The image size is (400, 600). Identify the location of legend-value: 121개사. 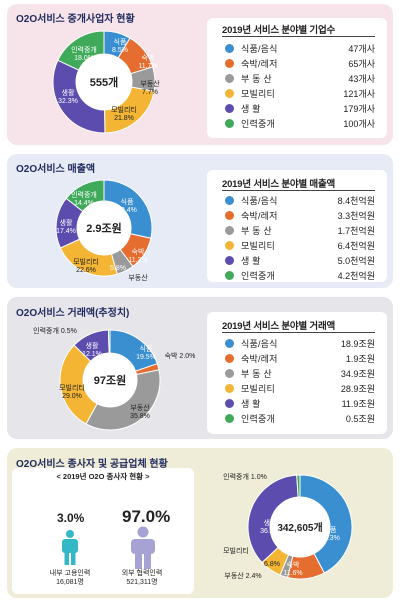
(359, 94).